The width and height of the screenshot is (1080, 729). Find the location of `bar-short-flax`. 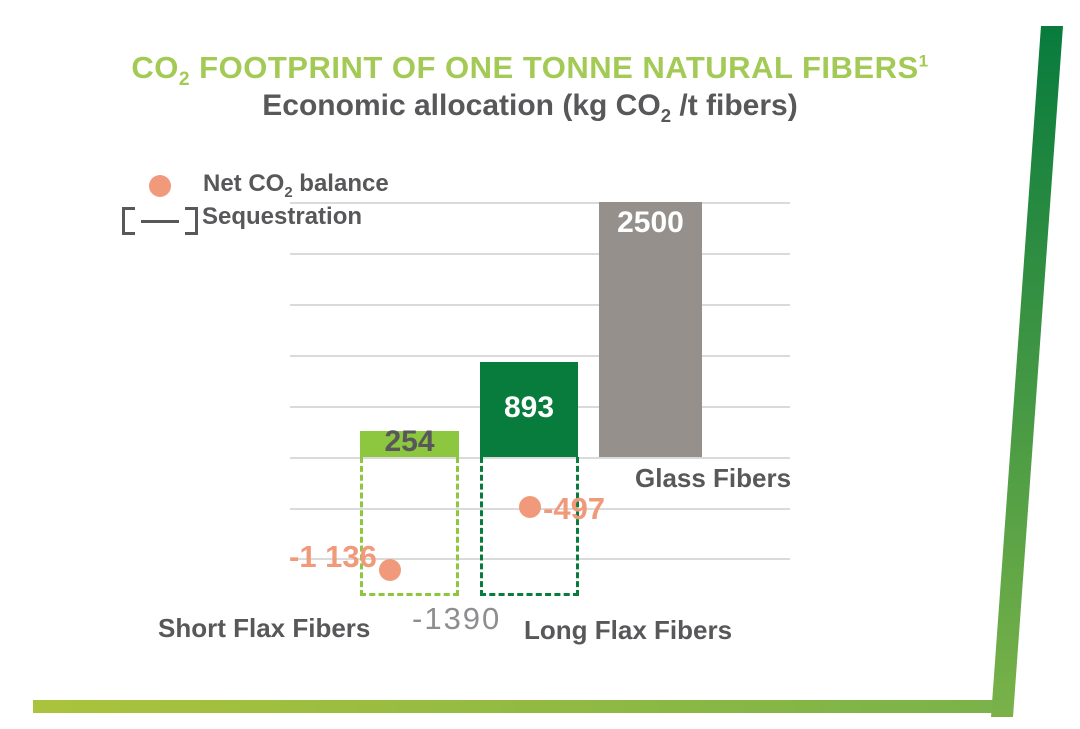

bar-short-flax is located at coordinates (409, 444).